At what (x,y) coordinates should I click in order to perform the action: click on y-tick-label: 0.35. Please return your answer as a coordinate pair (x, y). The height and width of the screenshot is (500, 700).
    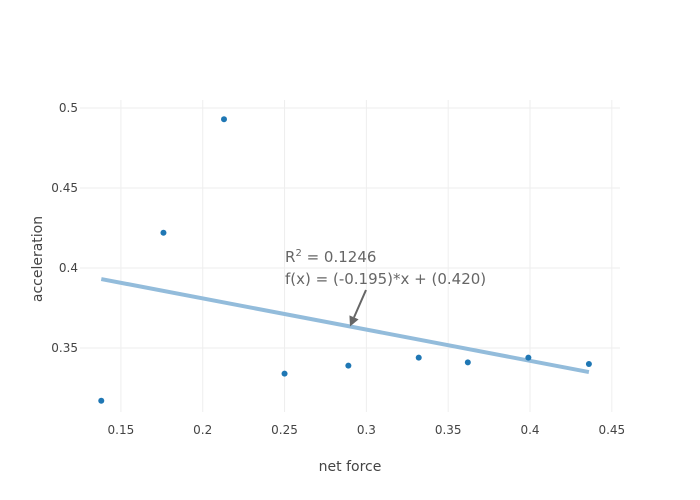
    Looking at the image, I should click on (64, 348).